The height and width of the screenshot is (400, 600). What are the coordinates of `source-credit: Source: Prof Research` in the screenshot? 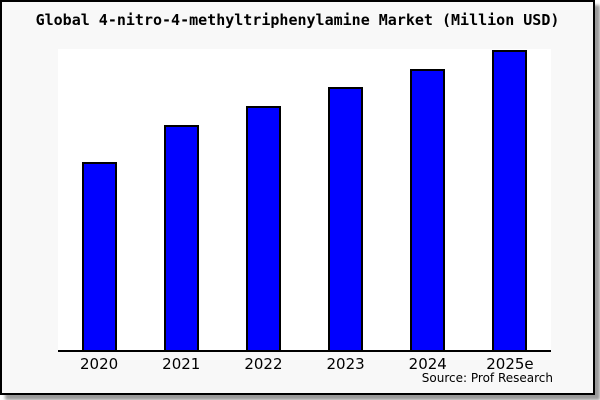 It's located at (487, 378).